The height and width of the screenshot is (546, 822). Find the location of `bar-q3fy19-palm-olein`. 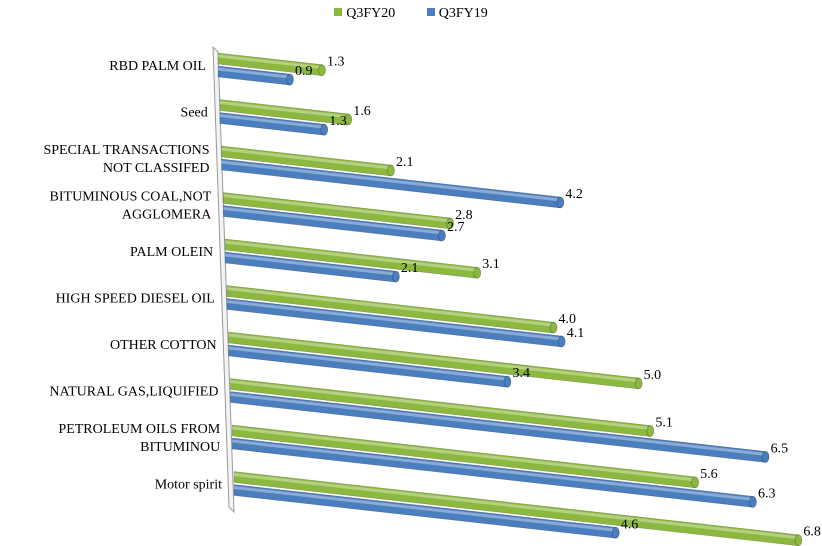

bar-q3fy19-palm-olein is located at coordinates (312, 267).